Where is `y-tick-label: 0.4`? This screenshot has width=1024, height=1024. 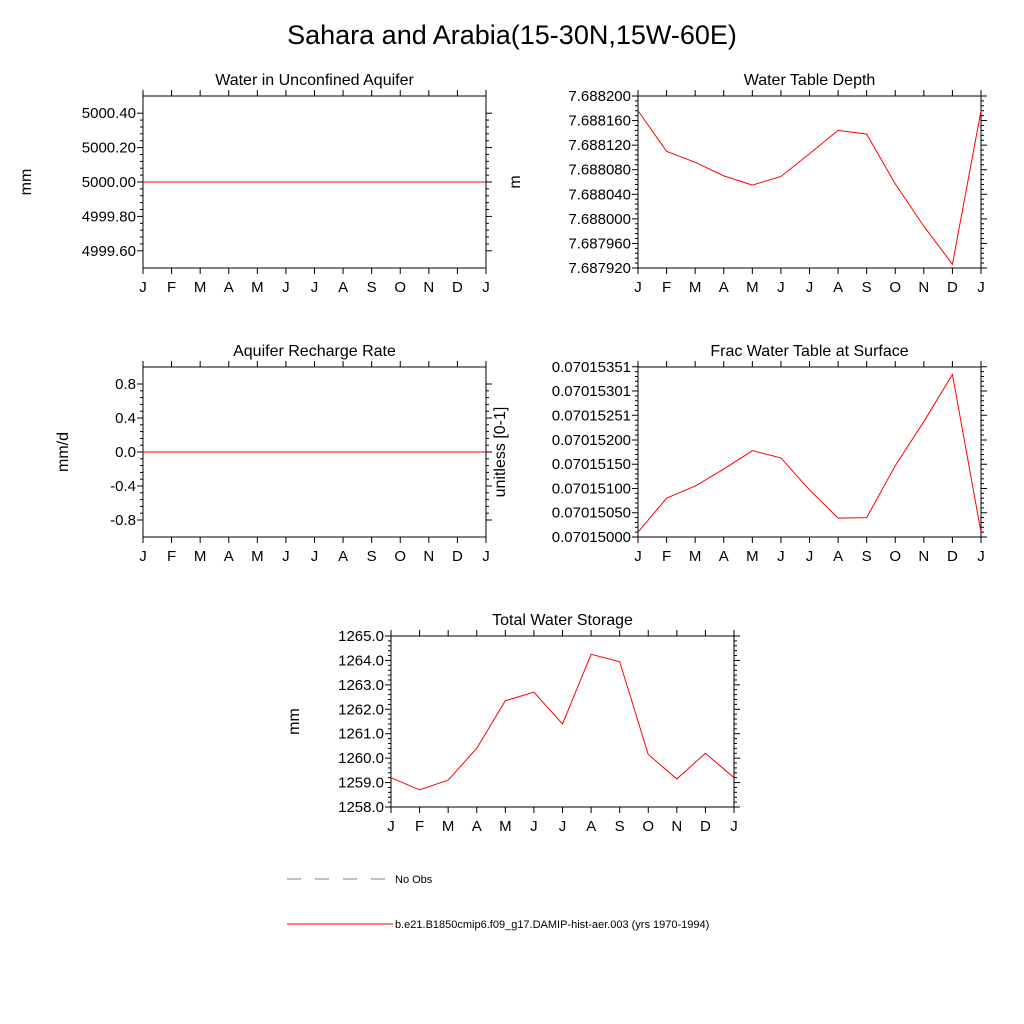
y-tick-label: 0.4 is located at coordinates (125, 418).